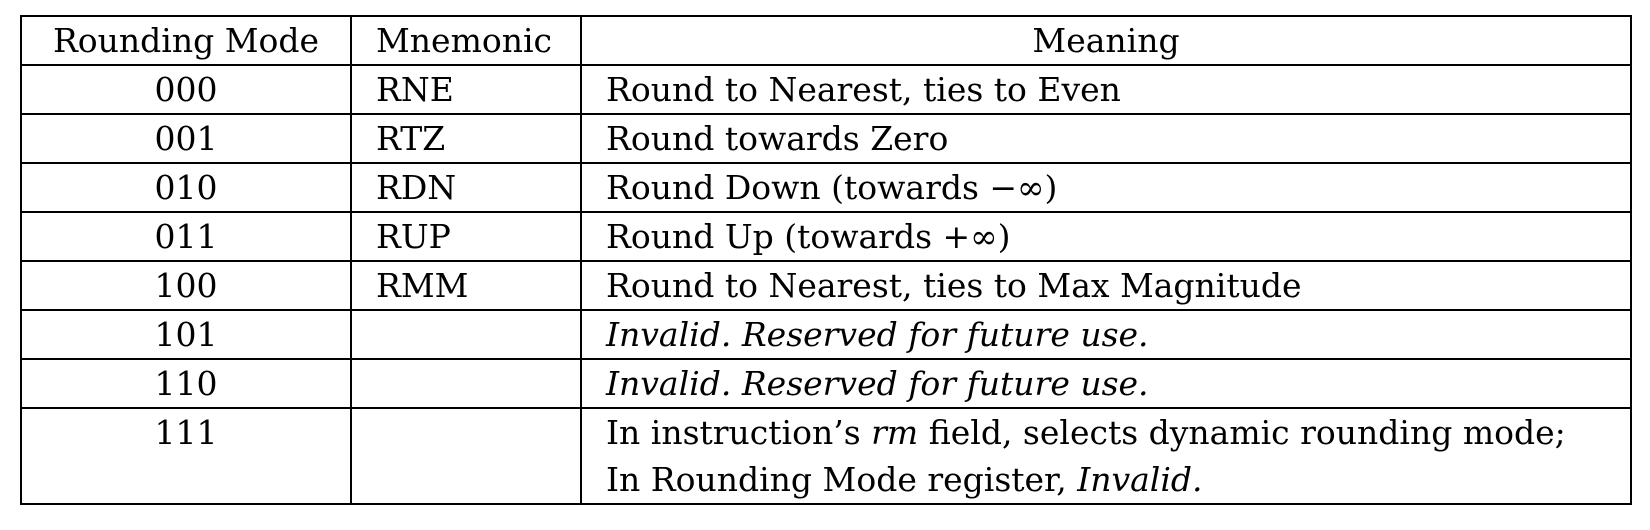  Describe the element at coordinates (466, 40) in the screenshot. I see `header-mnemonic: Mnemonic` at that location.